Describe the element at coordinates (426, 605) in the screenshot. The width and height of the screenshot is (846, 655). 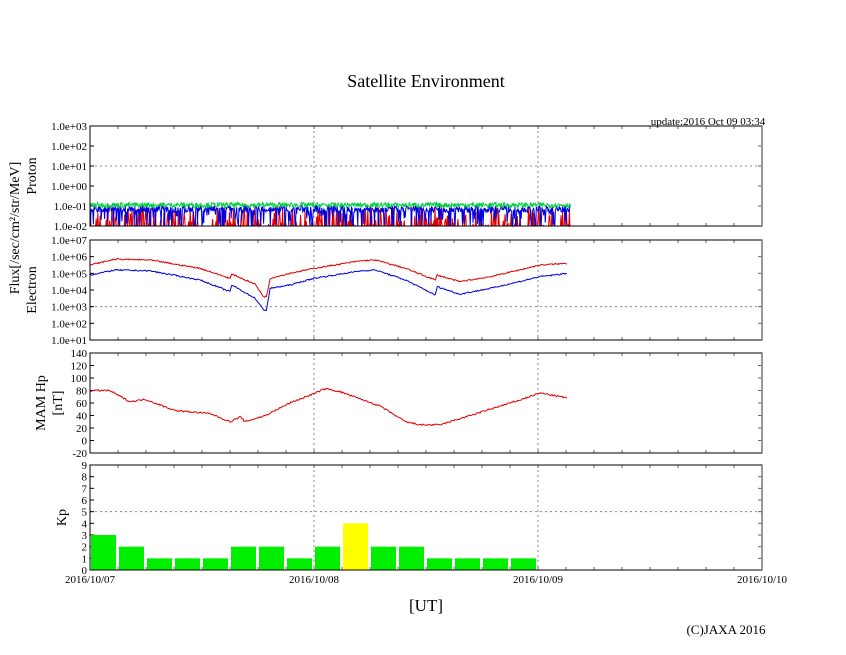
I see `x-axis-label: [UT]` at that location.